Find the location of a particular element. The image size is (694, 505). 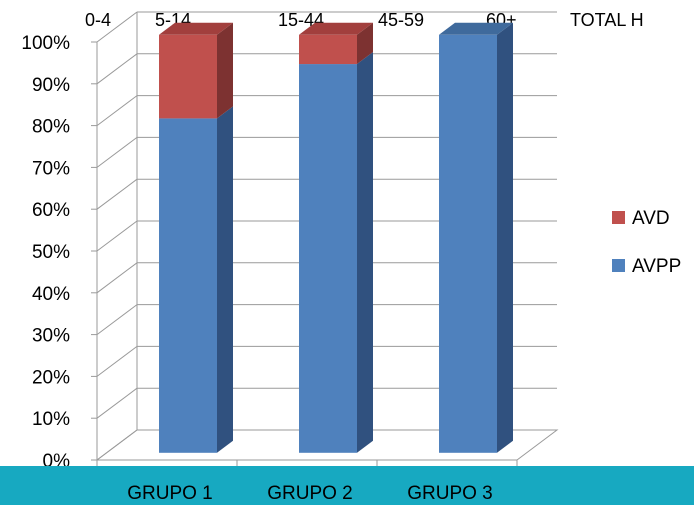

y-tick-label: 90% is located at coordinates (51, 85).